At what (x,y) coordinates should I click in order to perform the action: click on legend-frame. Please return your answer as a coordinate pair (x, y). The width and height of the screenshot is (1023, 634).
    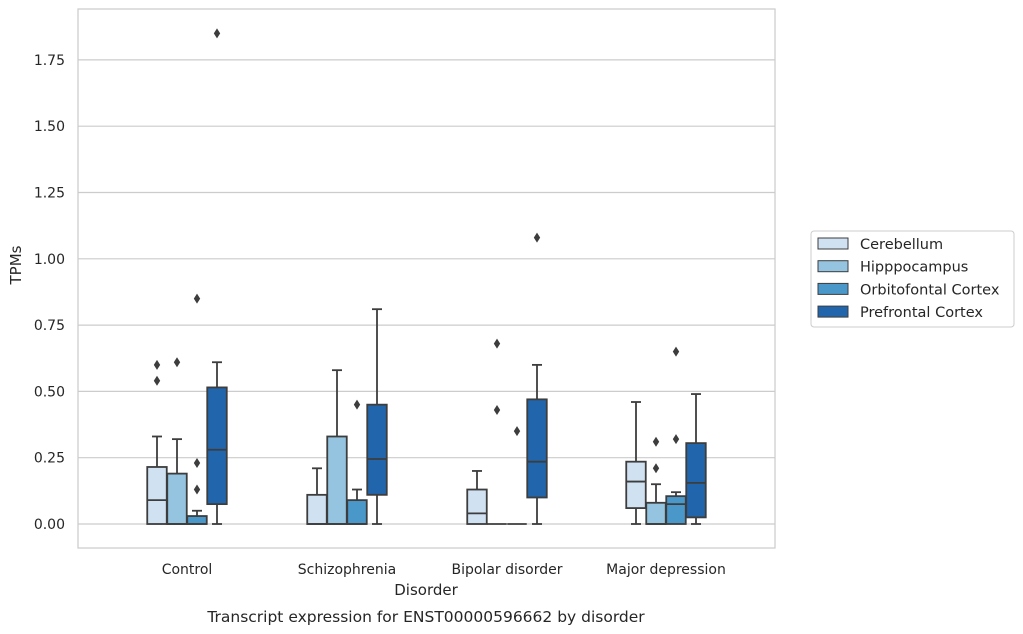
    Looking at the image, I should click on (912, 279).